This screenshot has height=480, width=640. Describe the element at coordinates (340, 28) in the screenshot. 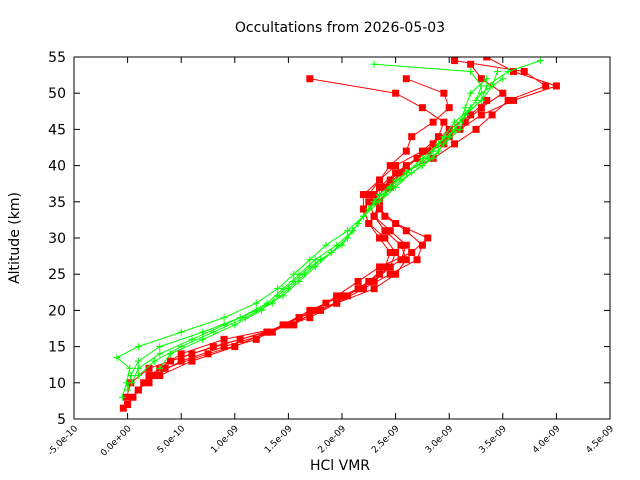

I see `chart-title: Occultations from 2026-05-03` at that location.